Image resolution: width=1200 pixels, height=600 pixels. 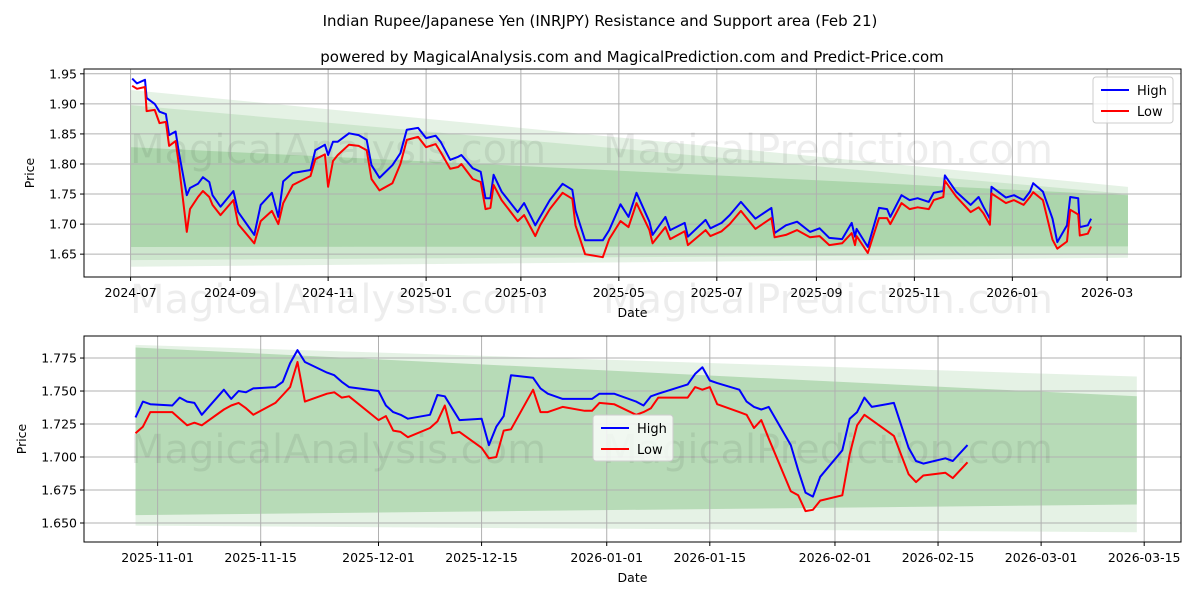 I want to click on x-tick-label: 2026-01, so click(x=1012, y=292).